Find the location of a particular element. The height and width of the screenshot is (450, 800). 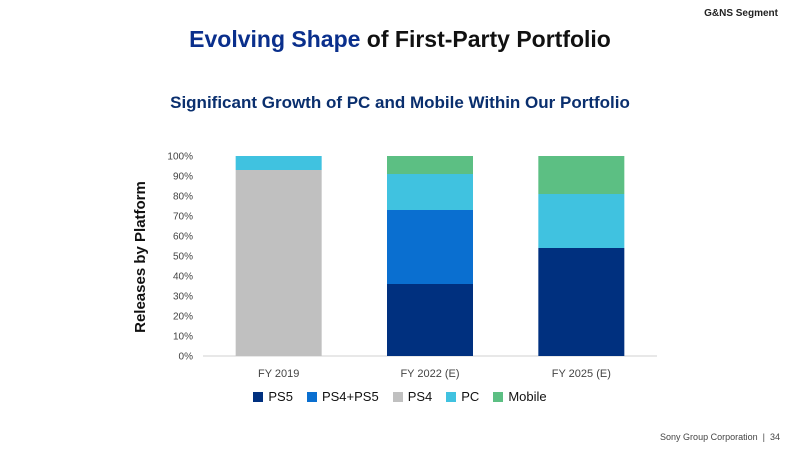

x-axis-categories: FY 2019 FY 2022 (E) FY 2025 (E) is located at coordinates (434, 374).